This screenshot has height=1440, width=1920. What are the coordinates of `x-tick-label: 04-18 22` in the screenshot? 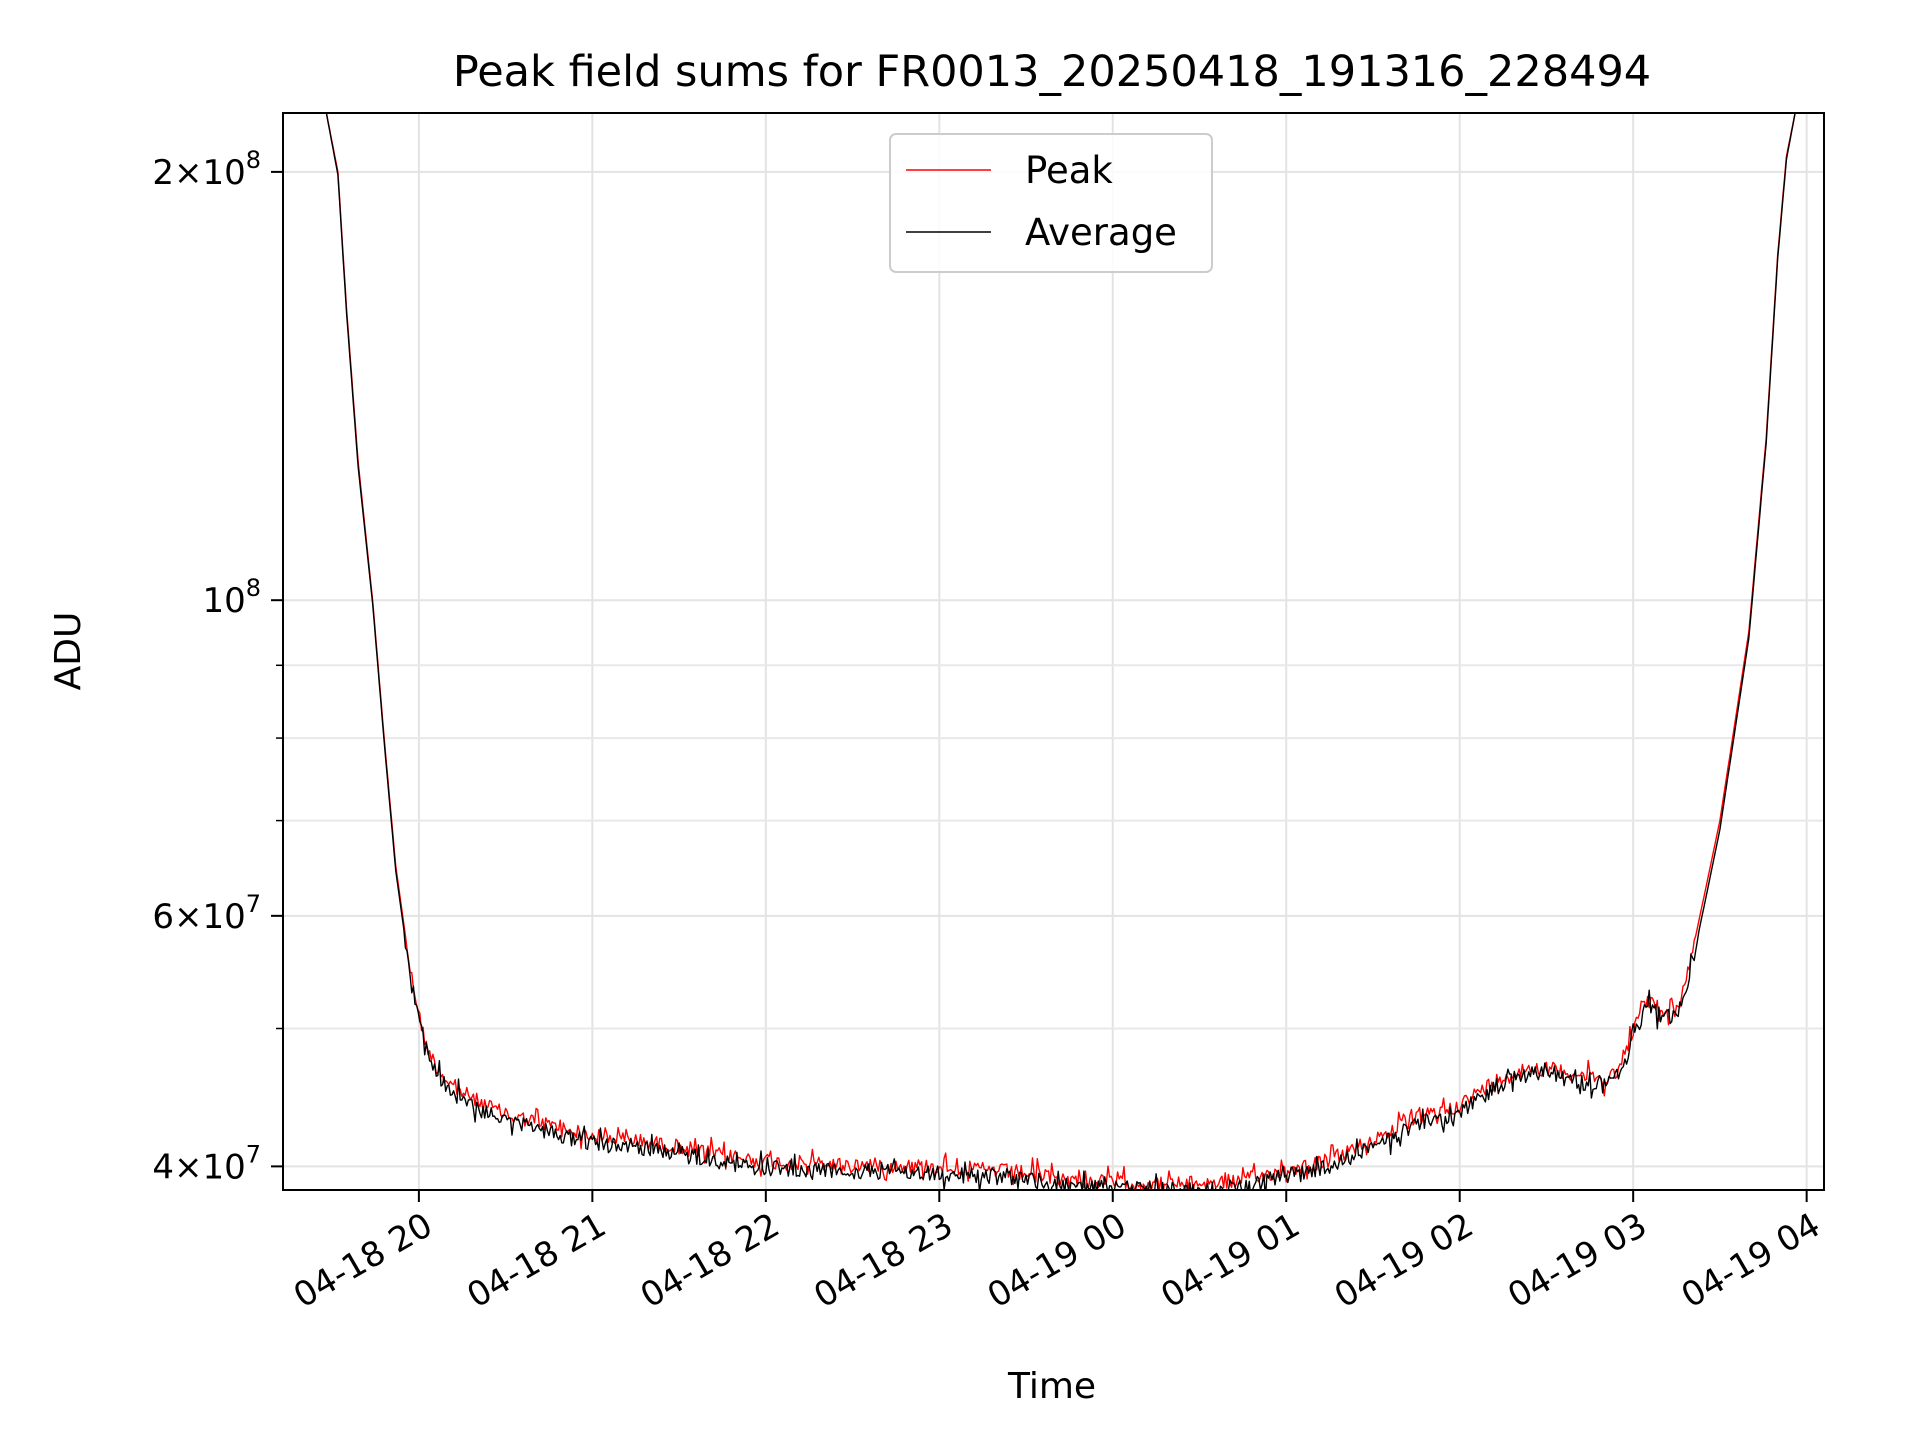 It's located at (710, 1260).